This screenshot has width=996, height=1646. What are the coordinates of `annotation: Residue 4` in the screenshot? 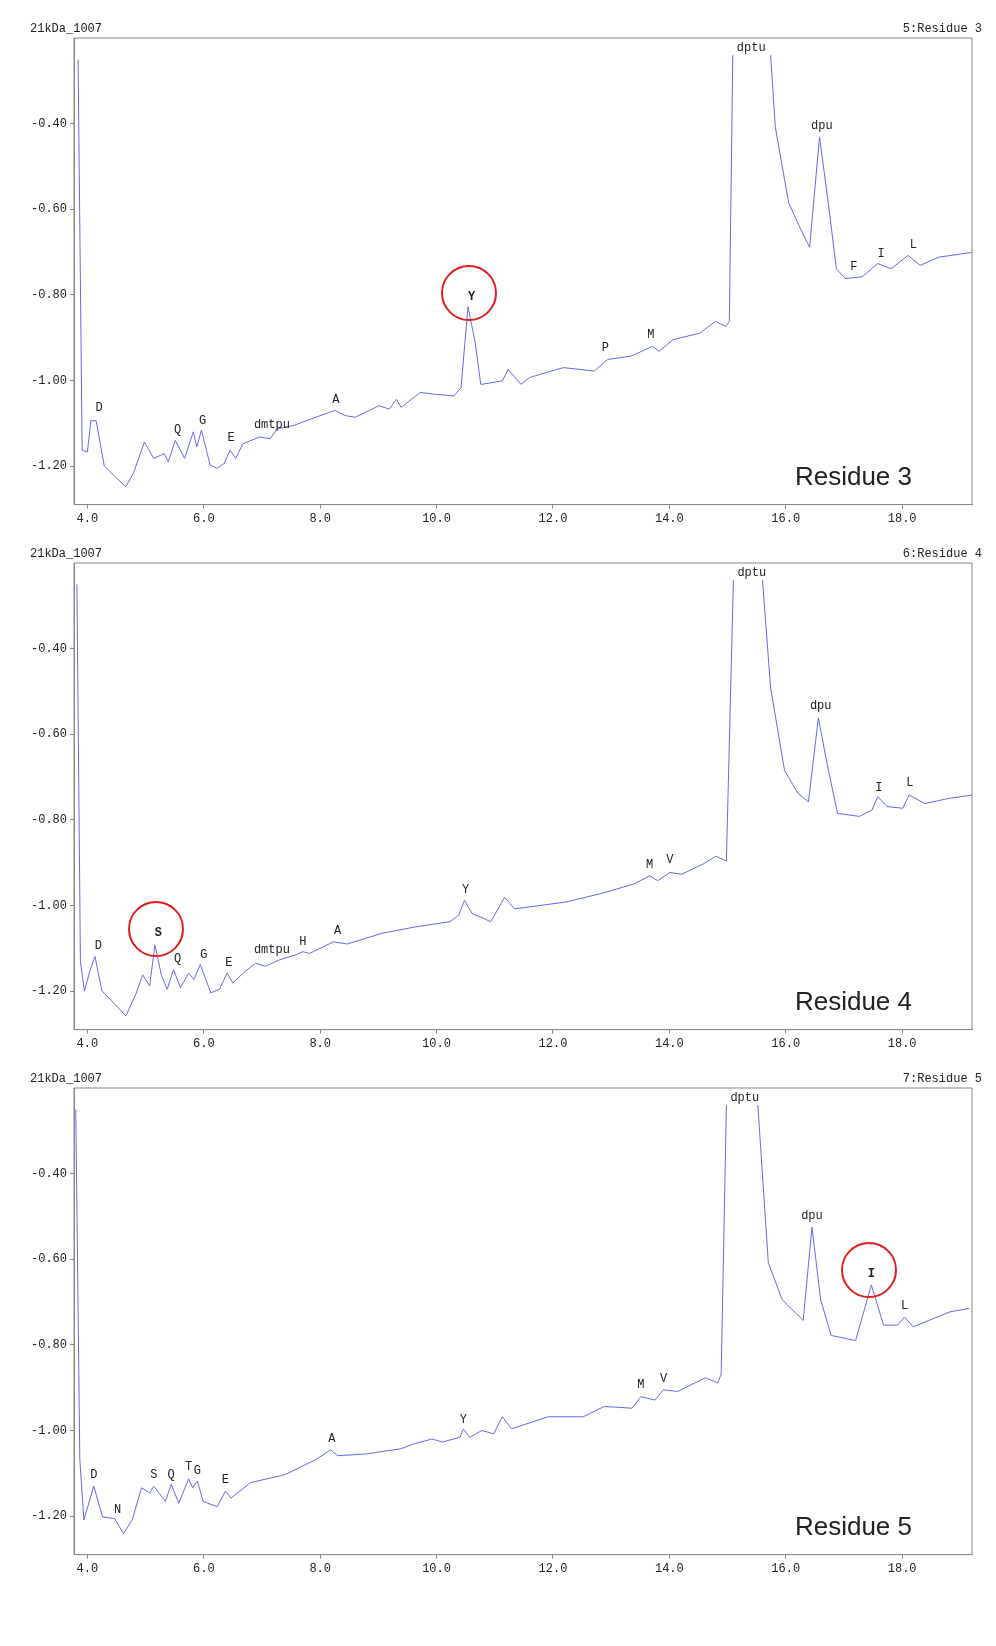 It's located at (853, 1000).